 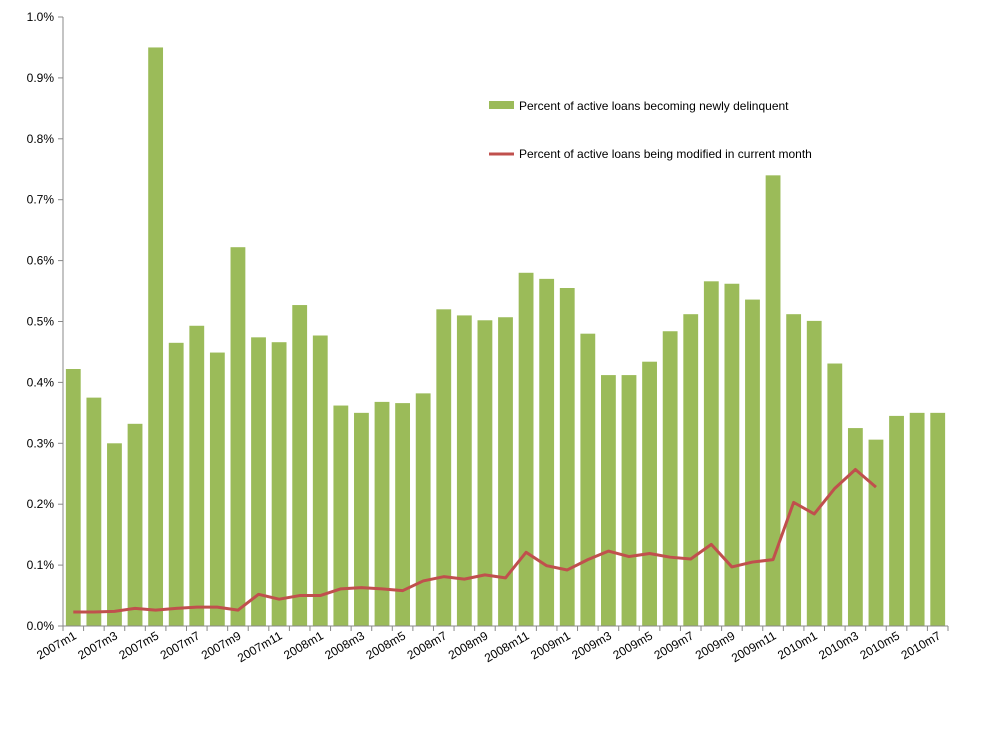 What do you see at coordinates (797, 645) in the screenshot?
I see `x-tick-label: 2010m1` at bounding box center [797, 645].